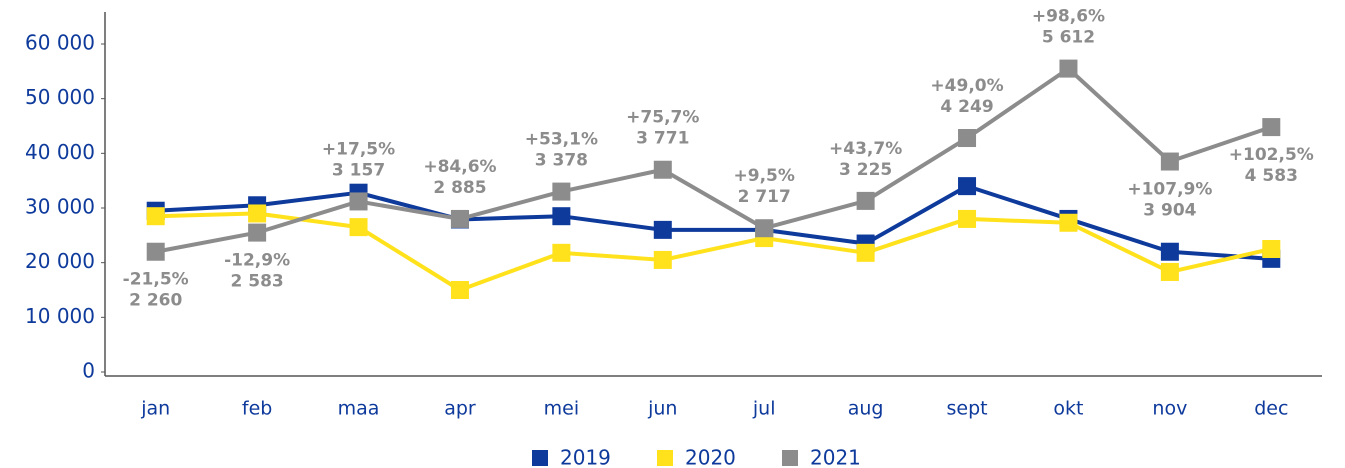  Describe the element at coordinates (866, 409) in the screenshot. I see `x-tick-label: aug` at that location.